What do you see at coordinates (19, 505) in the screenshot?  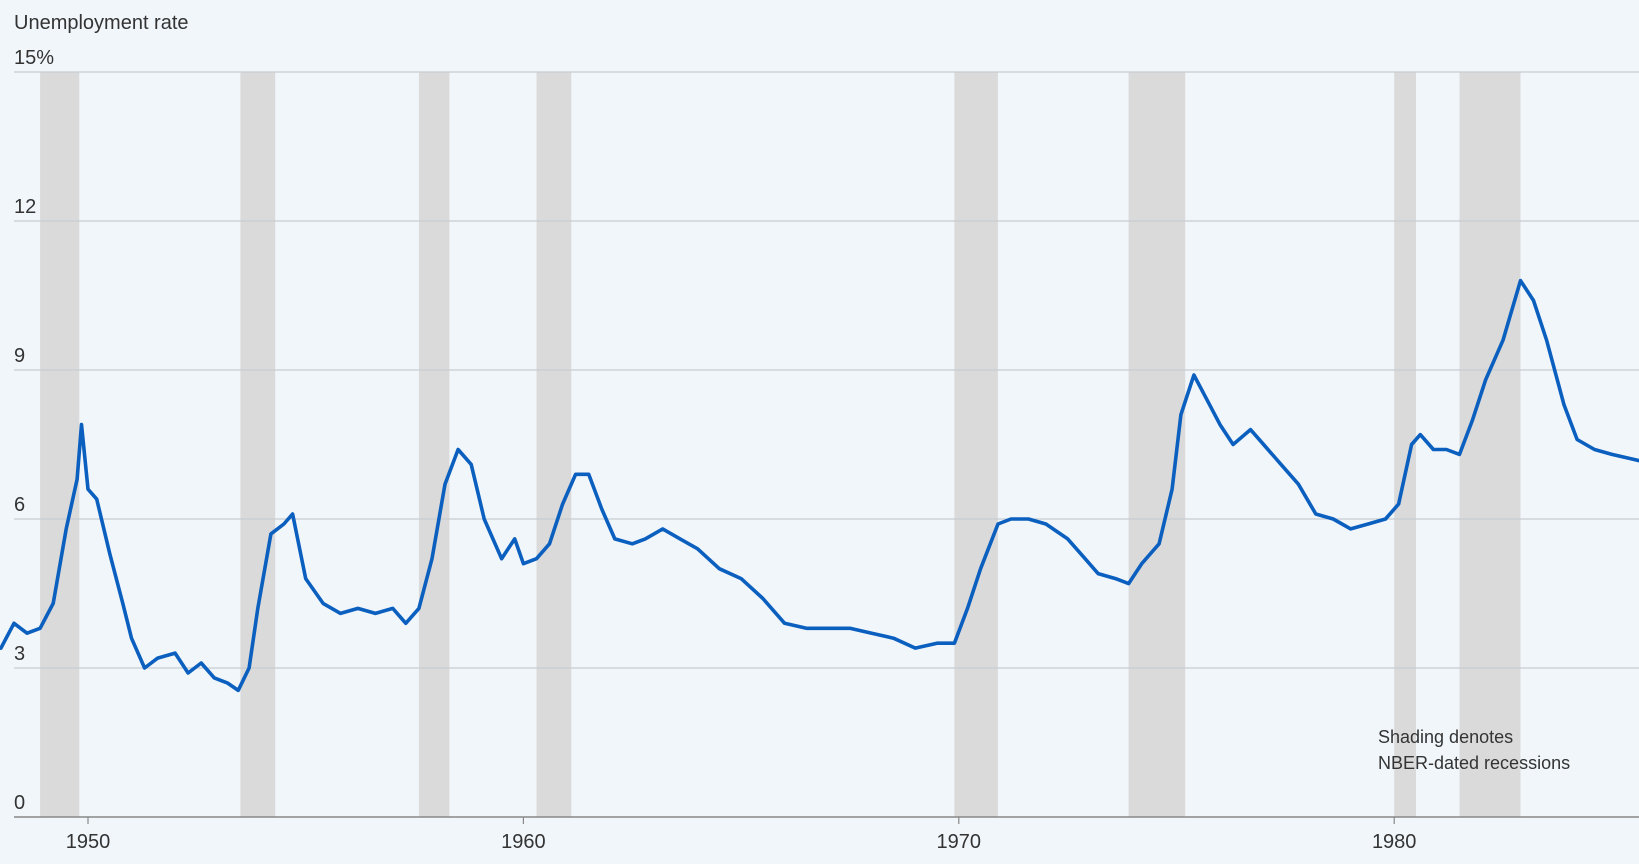 I see `y-tick-label: 6` at bounding box center [19, 505].